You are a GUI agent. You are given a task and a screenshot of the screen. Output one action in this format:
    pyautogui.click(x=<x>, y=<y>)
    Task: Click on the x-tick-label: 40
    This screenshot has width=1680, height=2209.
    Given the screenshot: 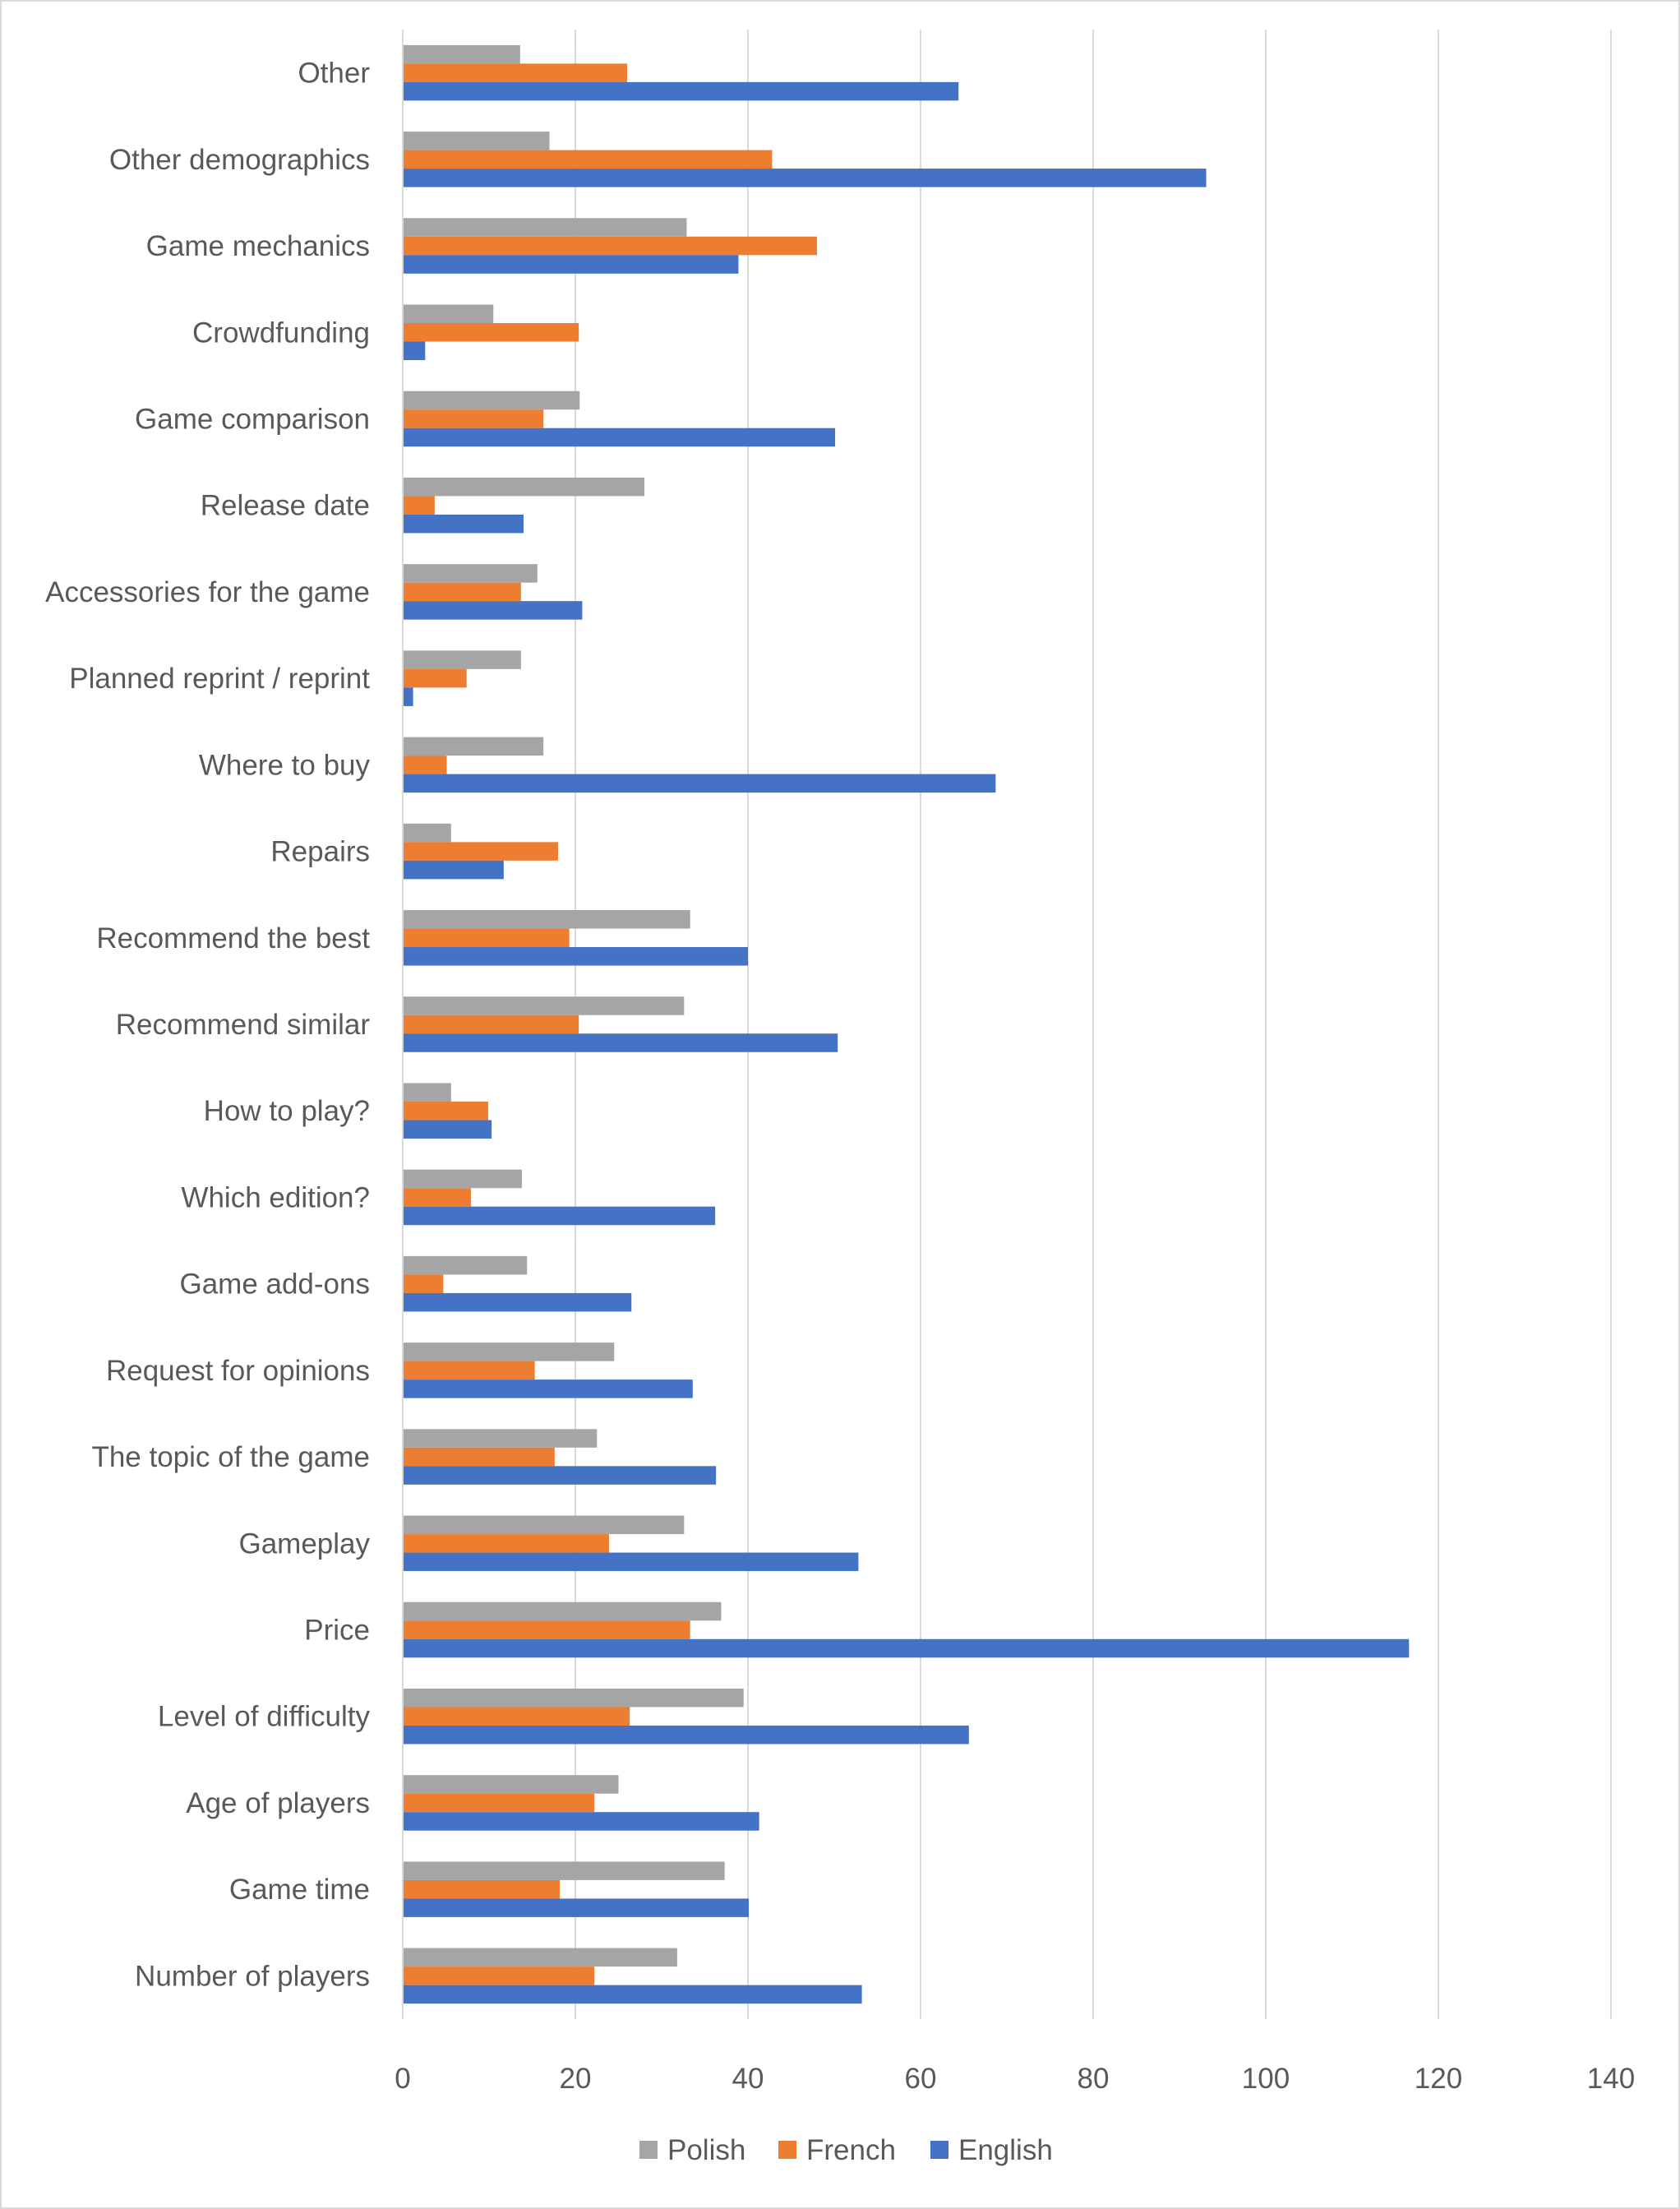 What is the action you would take?
    pyautogui.click(x=748, y=2079)
    